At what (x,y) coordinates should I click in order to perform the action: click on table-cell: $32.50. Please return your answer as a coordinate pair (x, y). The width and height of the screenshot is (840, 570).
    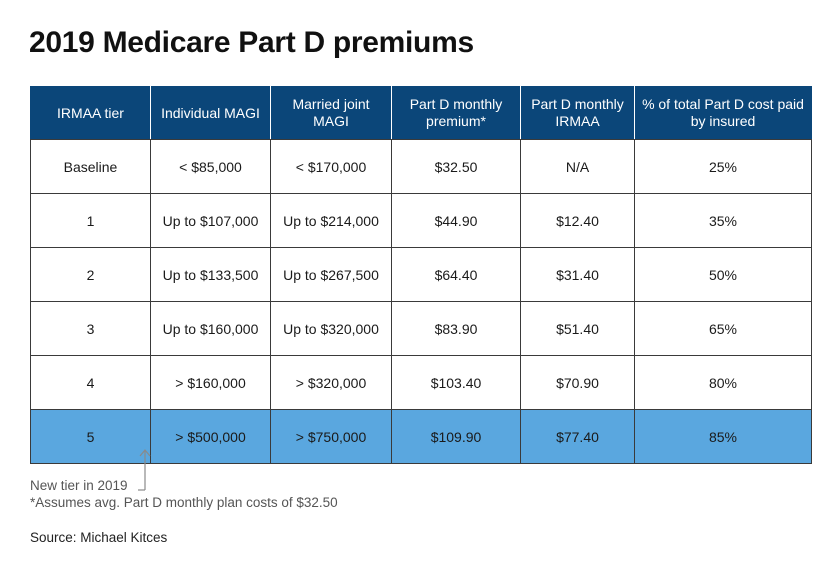
    Looking at the image, I should click on (456, 166).